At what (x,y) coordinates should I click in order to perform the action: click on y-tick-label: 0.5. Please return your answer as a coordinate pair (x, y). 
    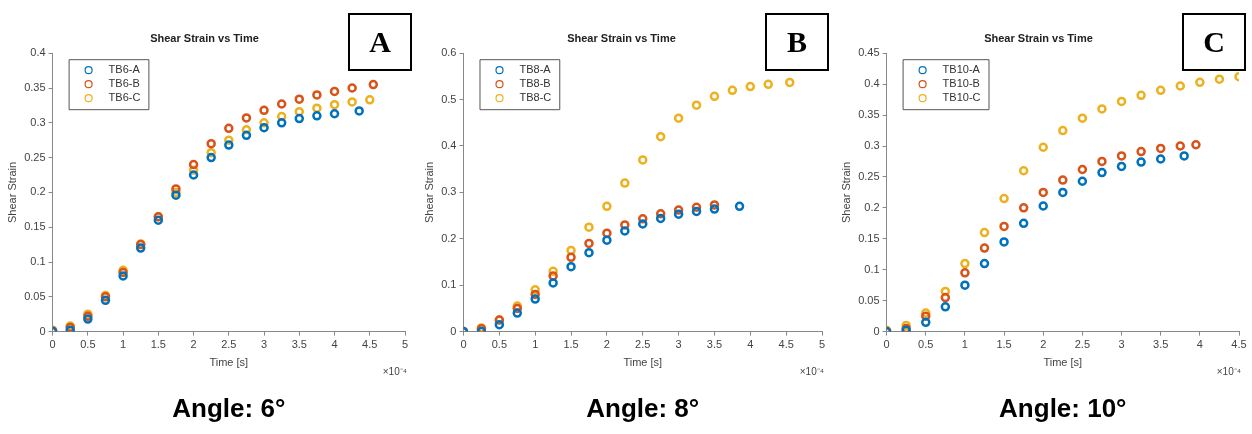
    Looking at the image, I should click on (449, 98).